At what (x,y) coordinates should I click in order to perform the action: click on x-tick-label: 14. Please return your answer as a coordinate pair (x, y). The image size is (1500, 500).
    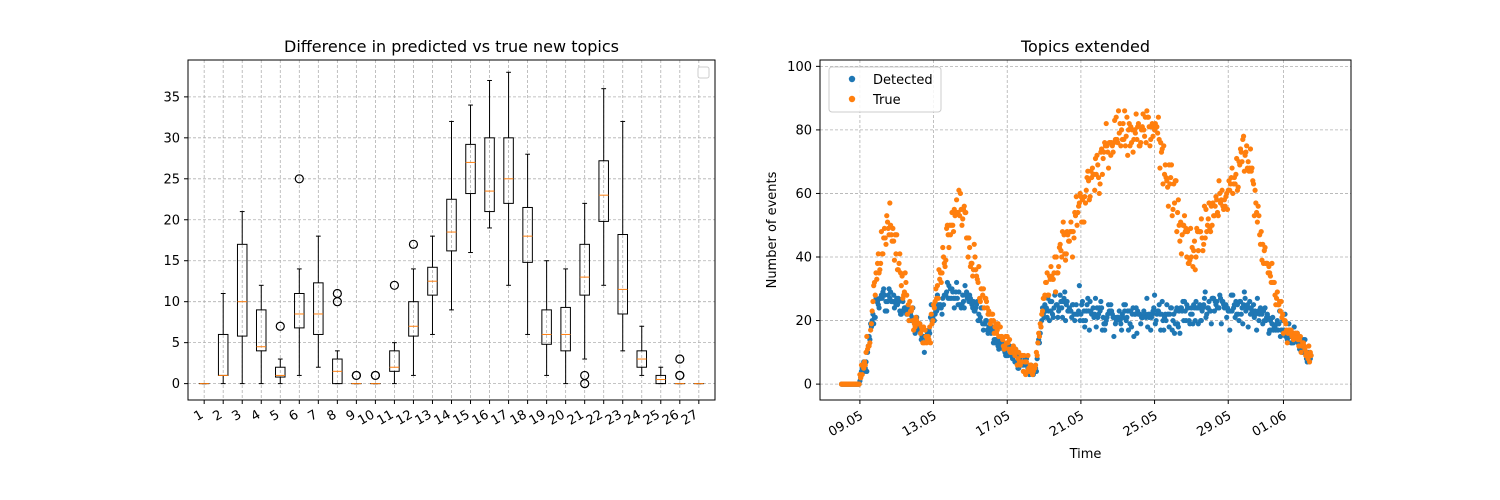
    Looking at the image, I should click on (443, 417).